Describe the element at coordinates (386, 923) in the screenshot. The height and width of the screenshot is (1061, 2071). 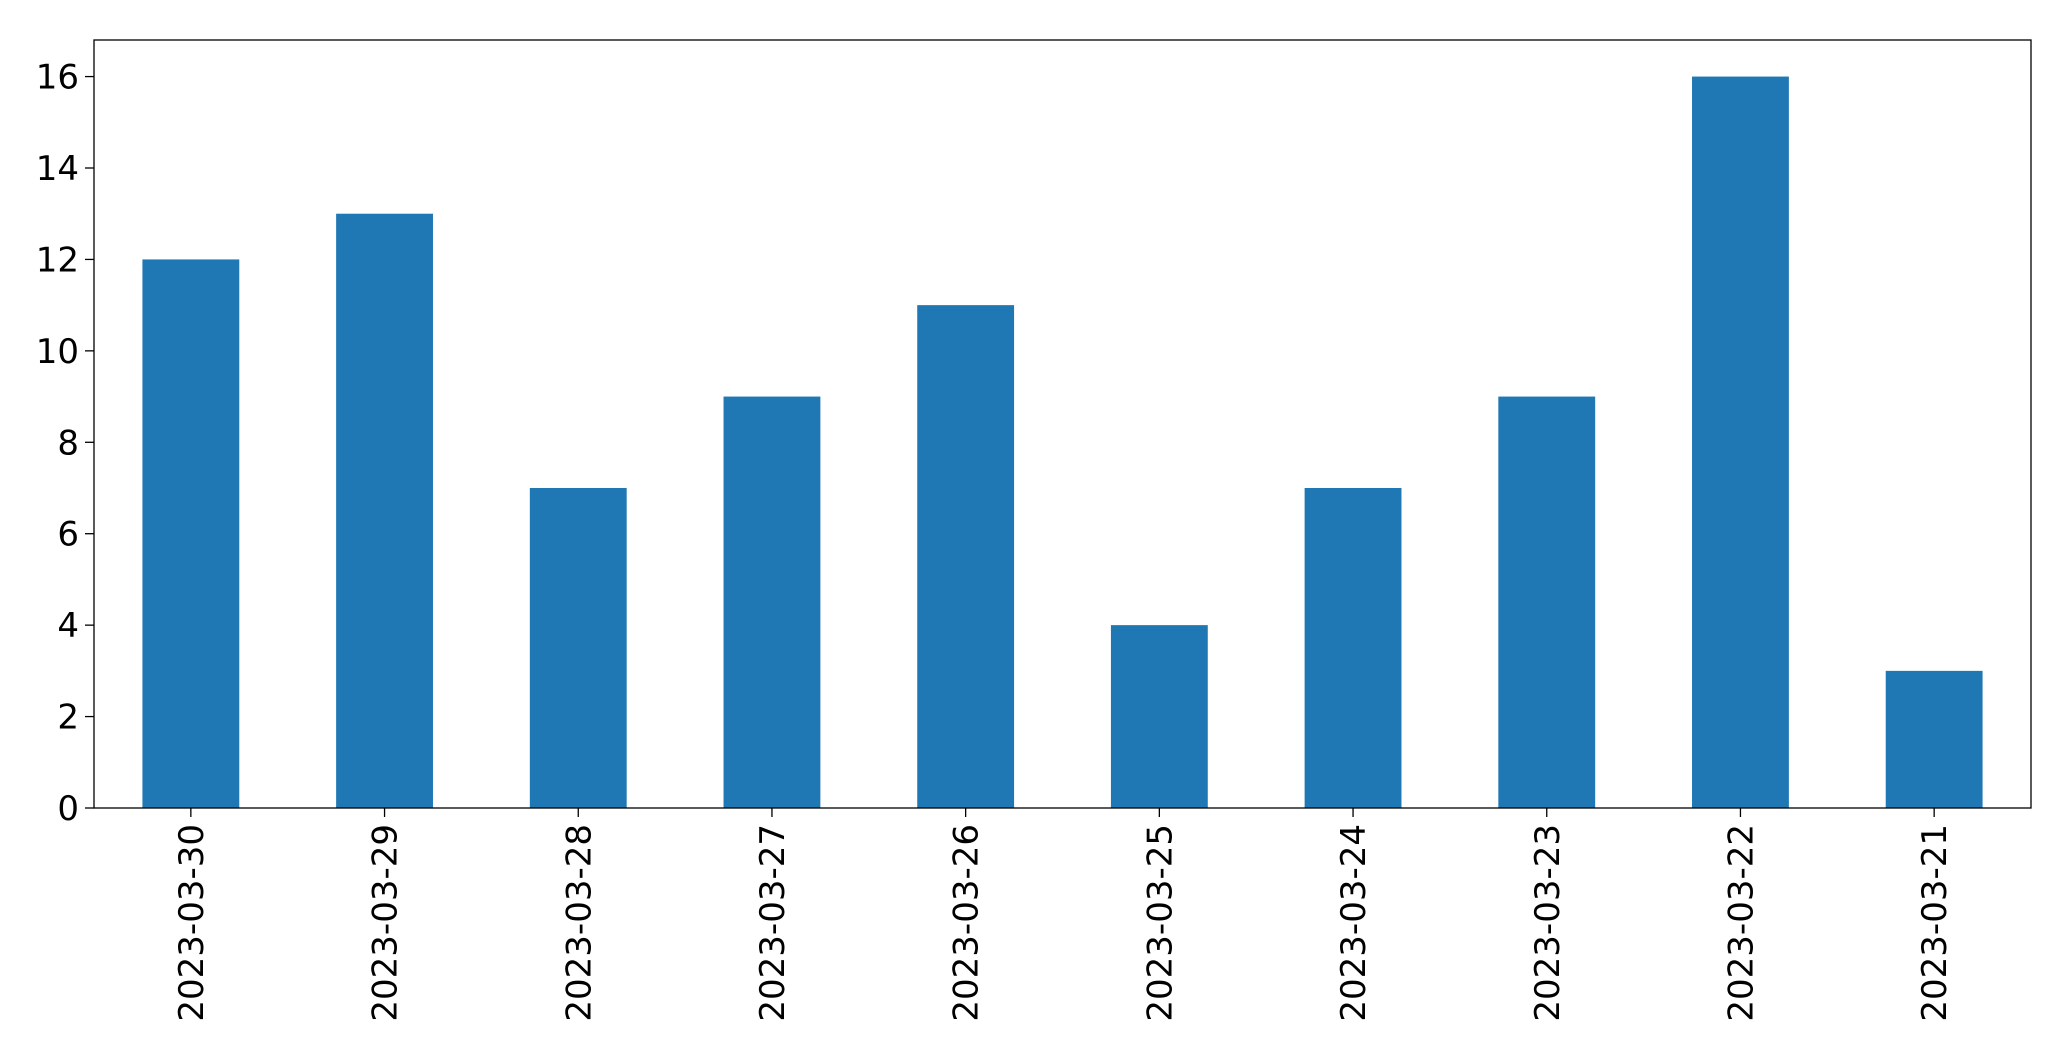
I see `x-tick-label: 2023-03-29` at that location.